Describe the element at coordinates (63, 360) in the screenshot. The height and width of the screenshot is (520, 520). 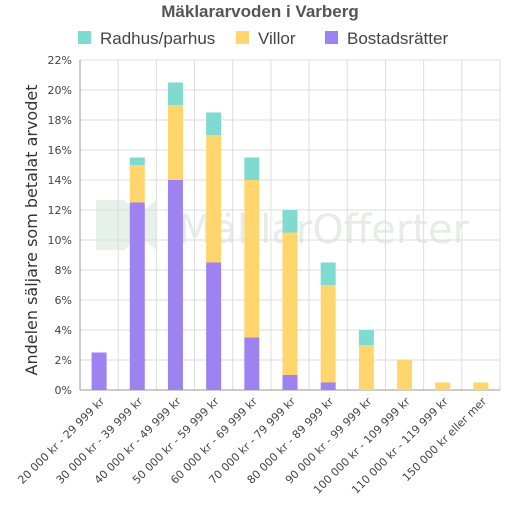
I see `y-tick-label: 2%` at that location.